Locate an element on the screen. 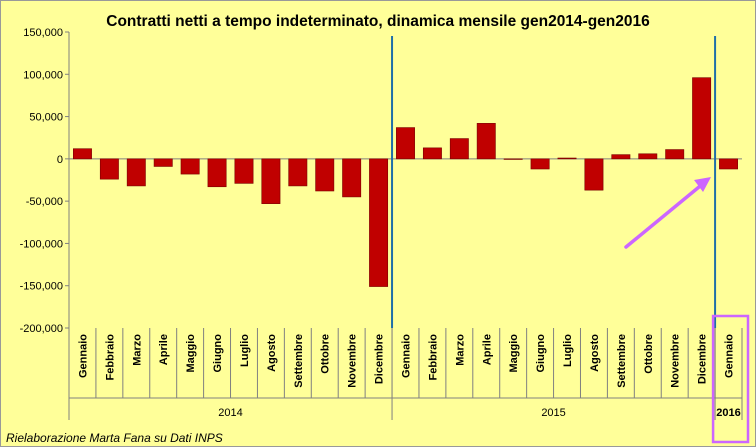 The width and height of the screenshot is (756, 447). annotation-box is located at coordinates (730, 379).